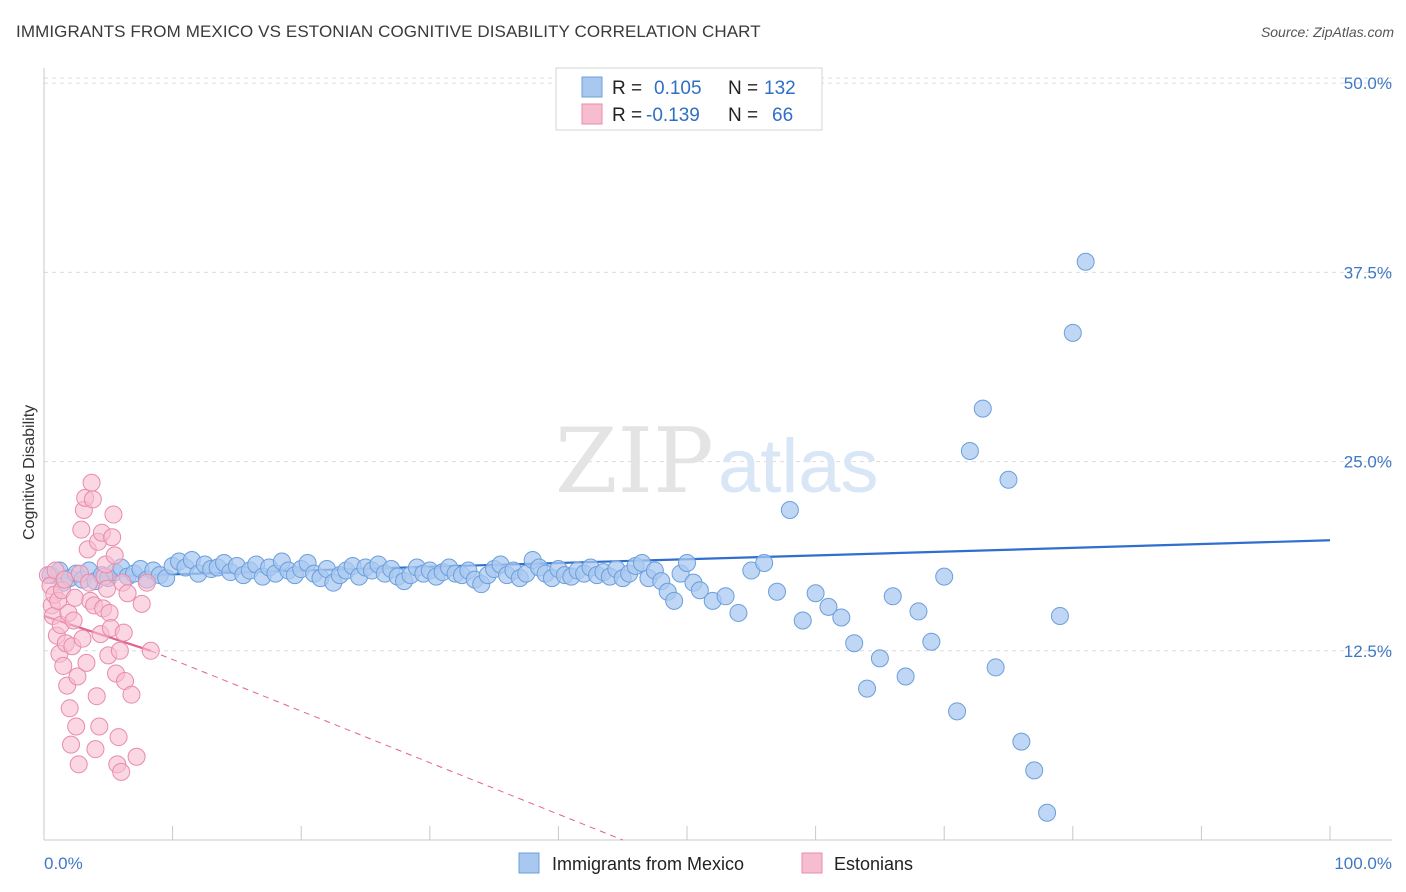 This screenshot has width=1406, height=892. What do you see at coordinates (1368, 272) in the screenshot?
I see `y-tick-label-2: 37.5%` at bounding box center [1368, 272].